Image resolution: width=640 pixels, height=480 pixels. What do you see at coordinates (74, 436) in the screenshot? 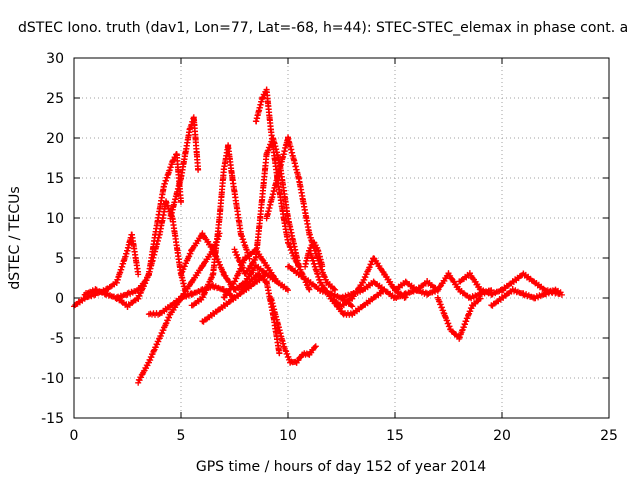
I see `x-tick-label: 0` at bounding box center [74, 436].